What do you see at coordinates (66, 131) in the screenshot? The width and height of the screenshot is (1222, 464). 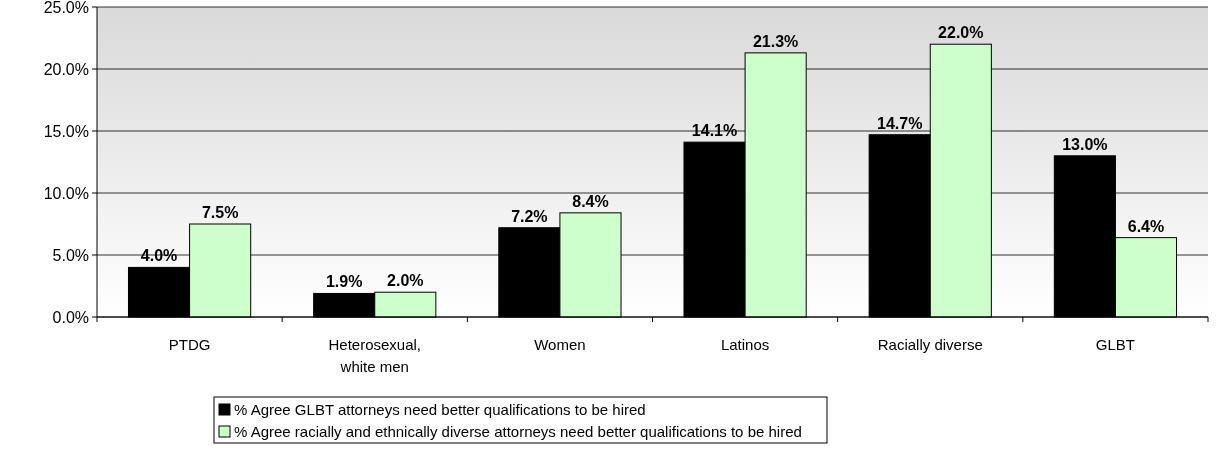 I see `y-tick-label: 15.0%` at bounding box center [66, 131].